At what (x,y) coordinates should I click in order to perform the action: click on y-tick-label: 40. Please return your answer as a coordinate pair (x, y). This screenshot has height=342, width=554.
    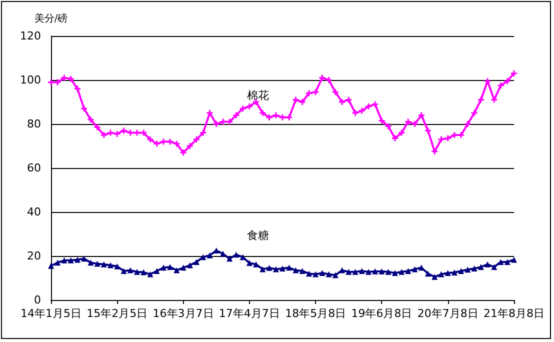
    Looking at the image, I should click on (34, 212).